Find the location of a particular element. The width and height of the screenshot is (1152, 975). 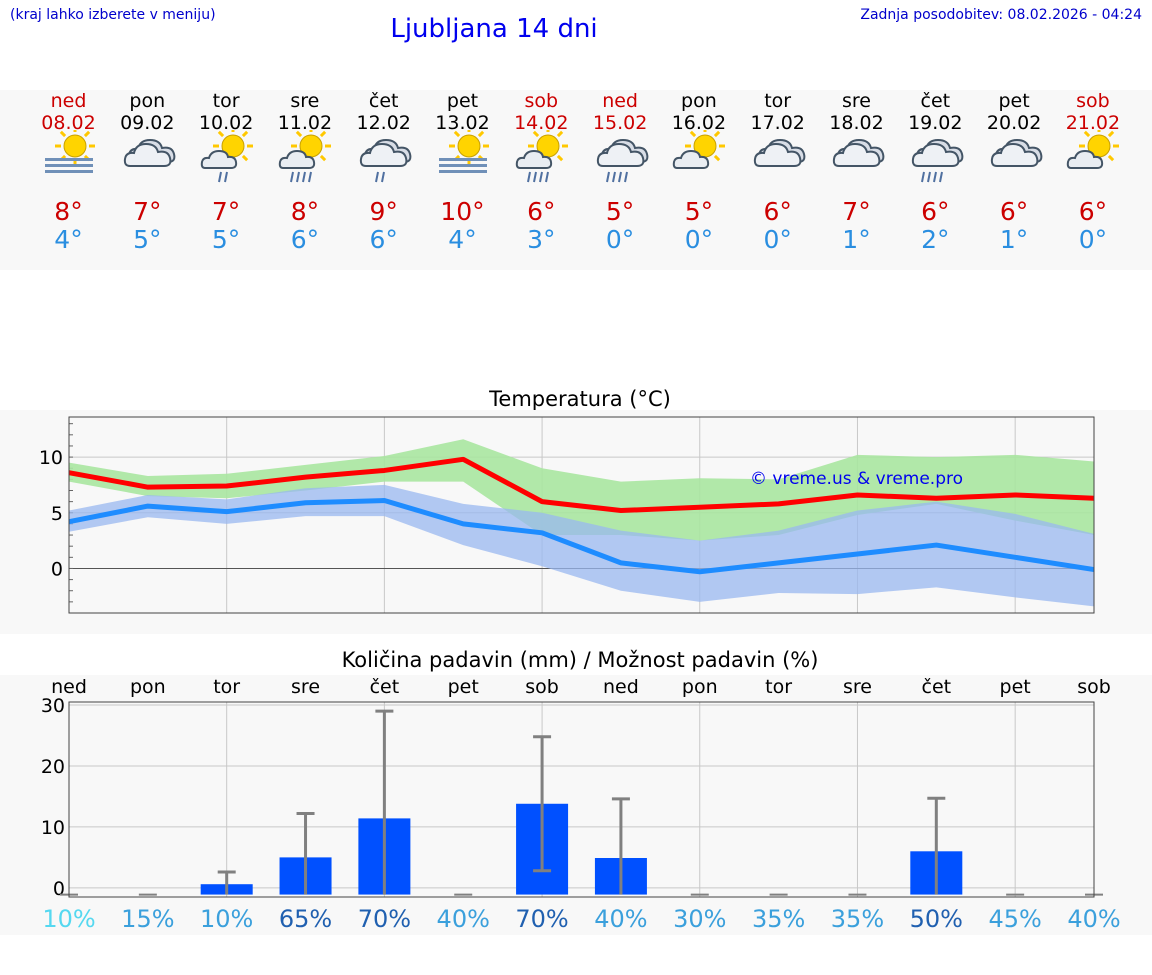

precip-probability-label: 45% is located at coordinates (1014, 919).